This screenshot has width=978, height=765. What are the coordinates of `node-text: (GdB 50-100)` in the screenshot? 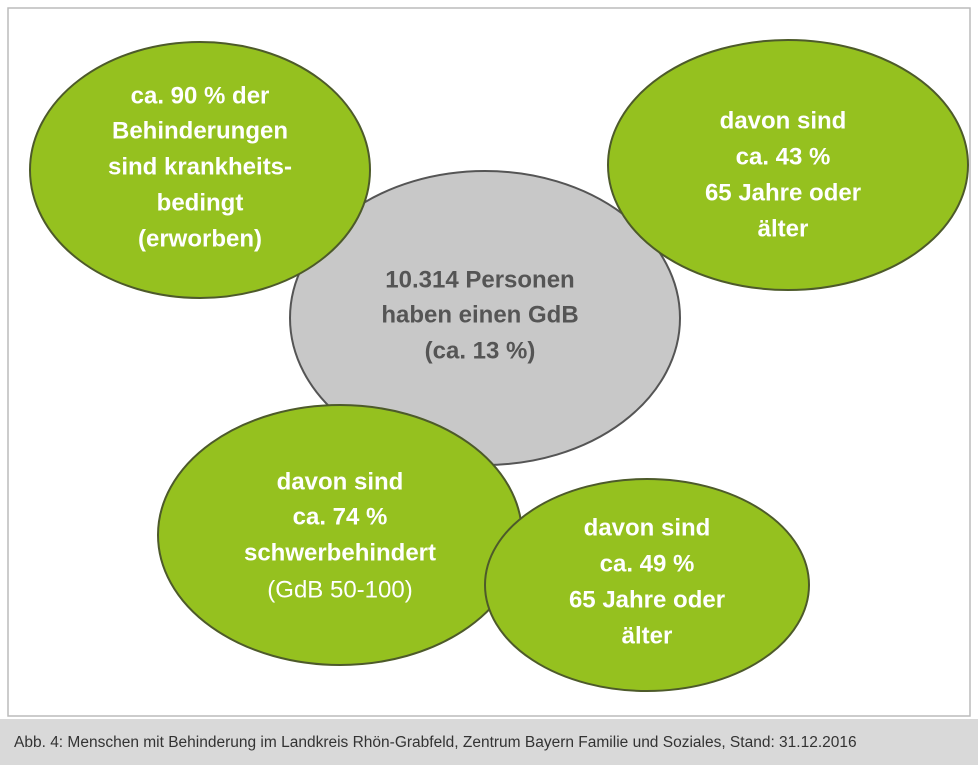 It's located at (339, 589).